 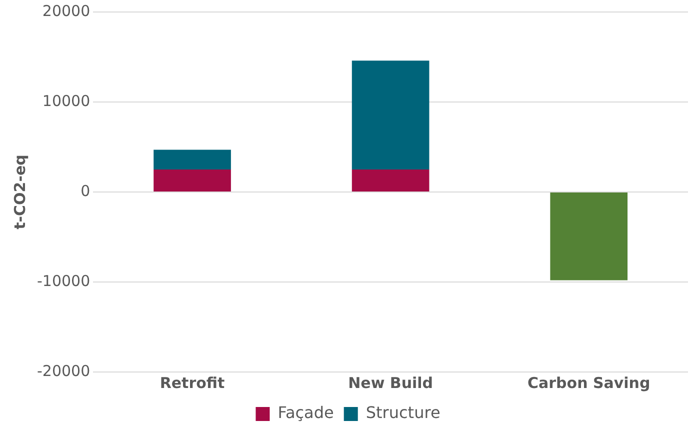 I want to click on x-tick-label: Retrofit, so click(x=192, y=383).